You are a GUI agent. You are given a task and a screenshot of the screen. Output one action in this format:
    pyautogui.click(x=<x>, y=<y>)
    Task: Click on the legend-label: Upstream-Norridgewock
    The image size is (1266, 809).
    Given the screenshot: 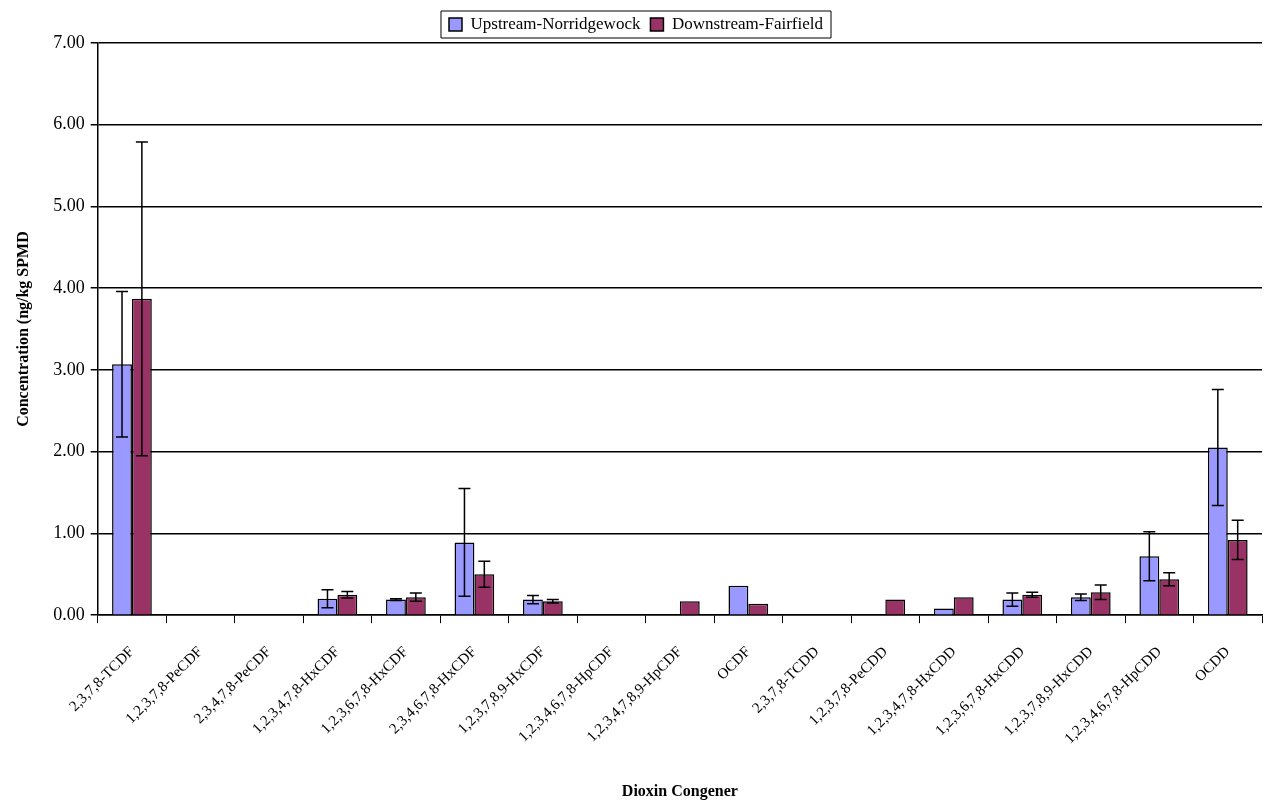 What is the action you would take?
    pyautogui.click(x=555, y=23)
    